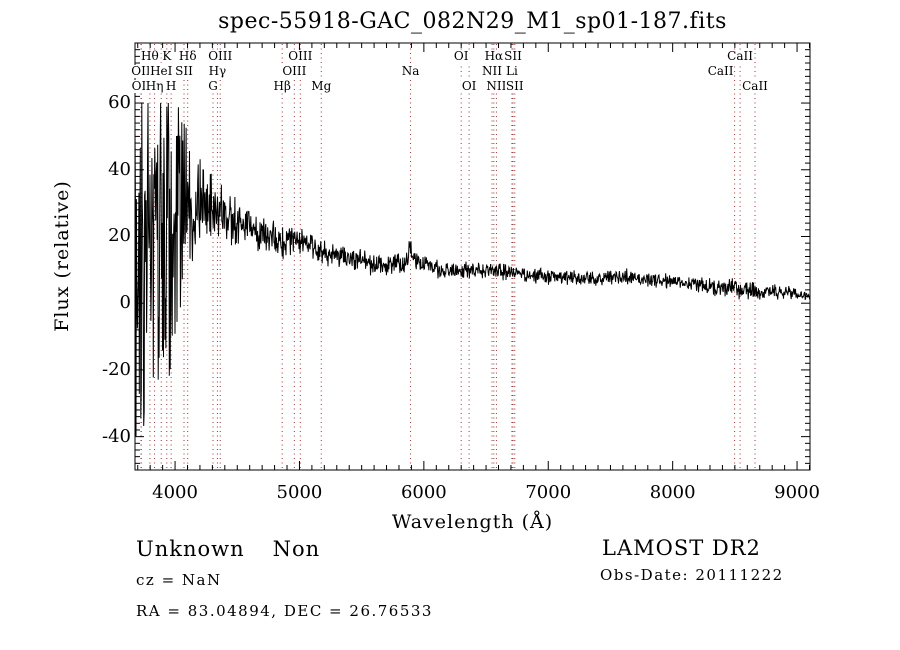 The width and height of the screenshot is (900, 650). Describe the element at coordinates (681, 548) in the screenshot. I see `survey-text: LAMOST DR2` at that location.